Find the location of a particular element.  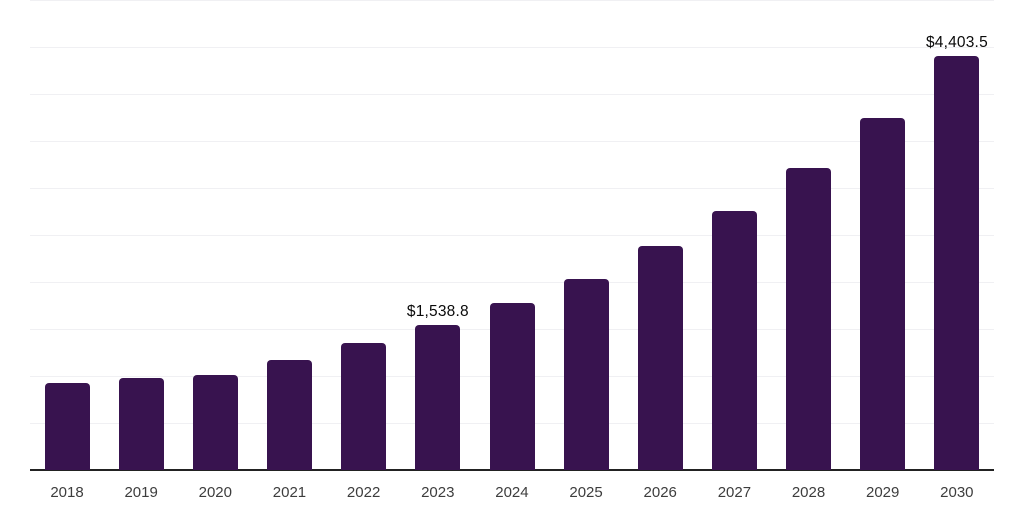

bar-2028 is located at coordinates (809, 319).